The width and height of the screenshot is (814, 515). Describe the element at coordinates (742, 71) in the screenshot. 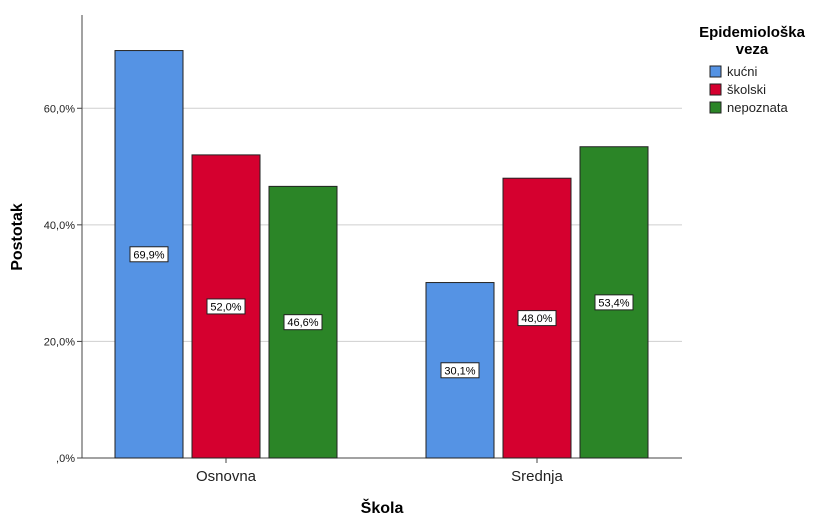

I see `legend-label: kućni` at that location.